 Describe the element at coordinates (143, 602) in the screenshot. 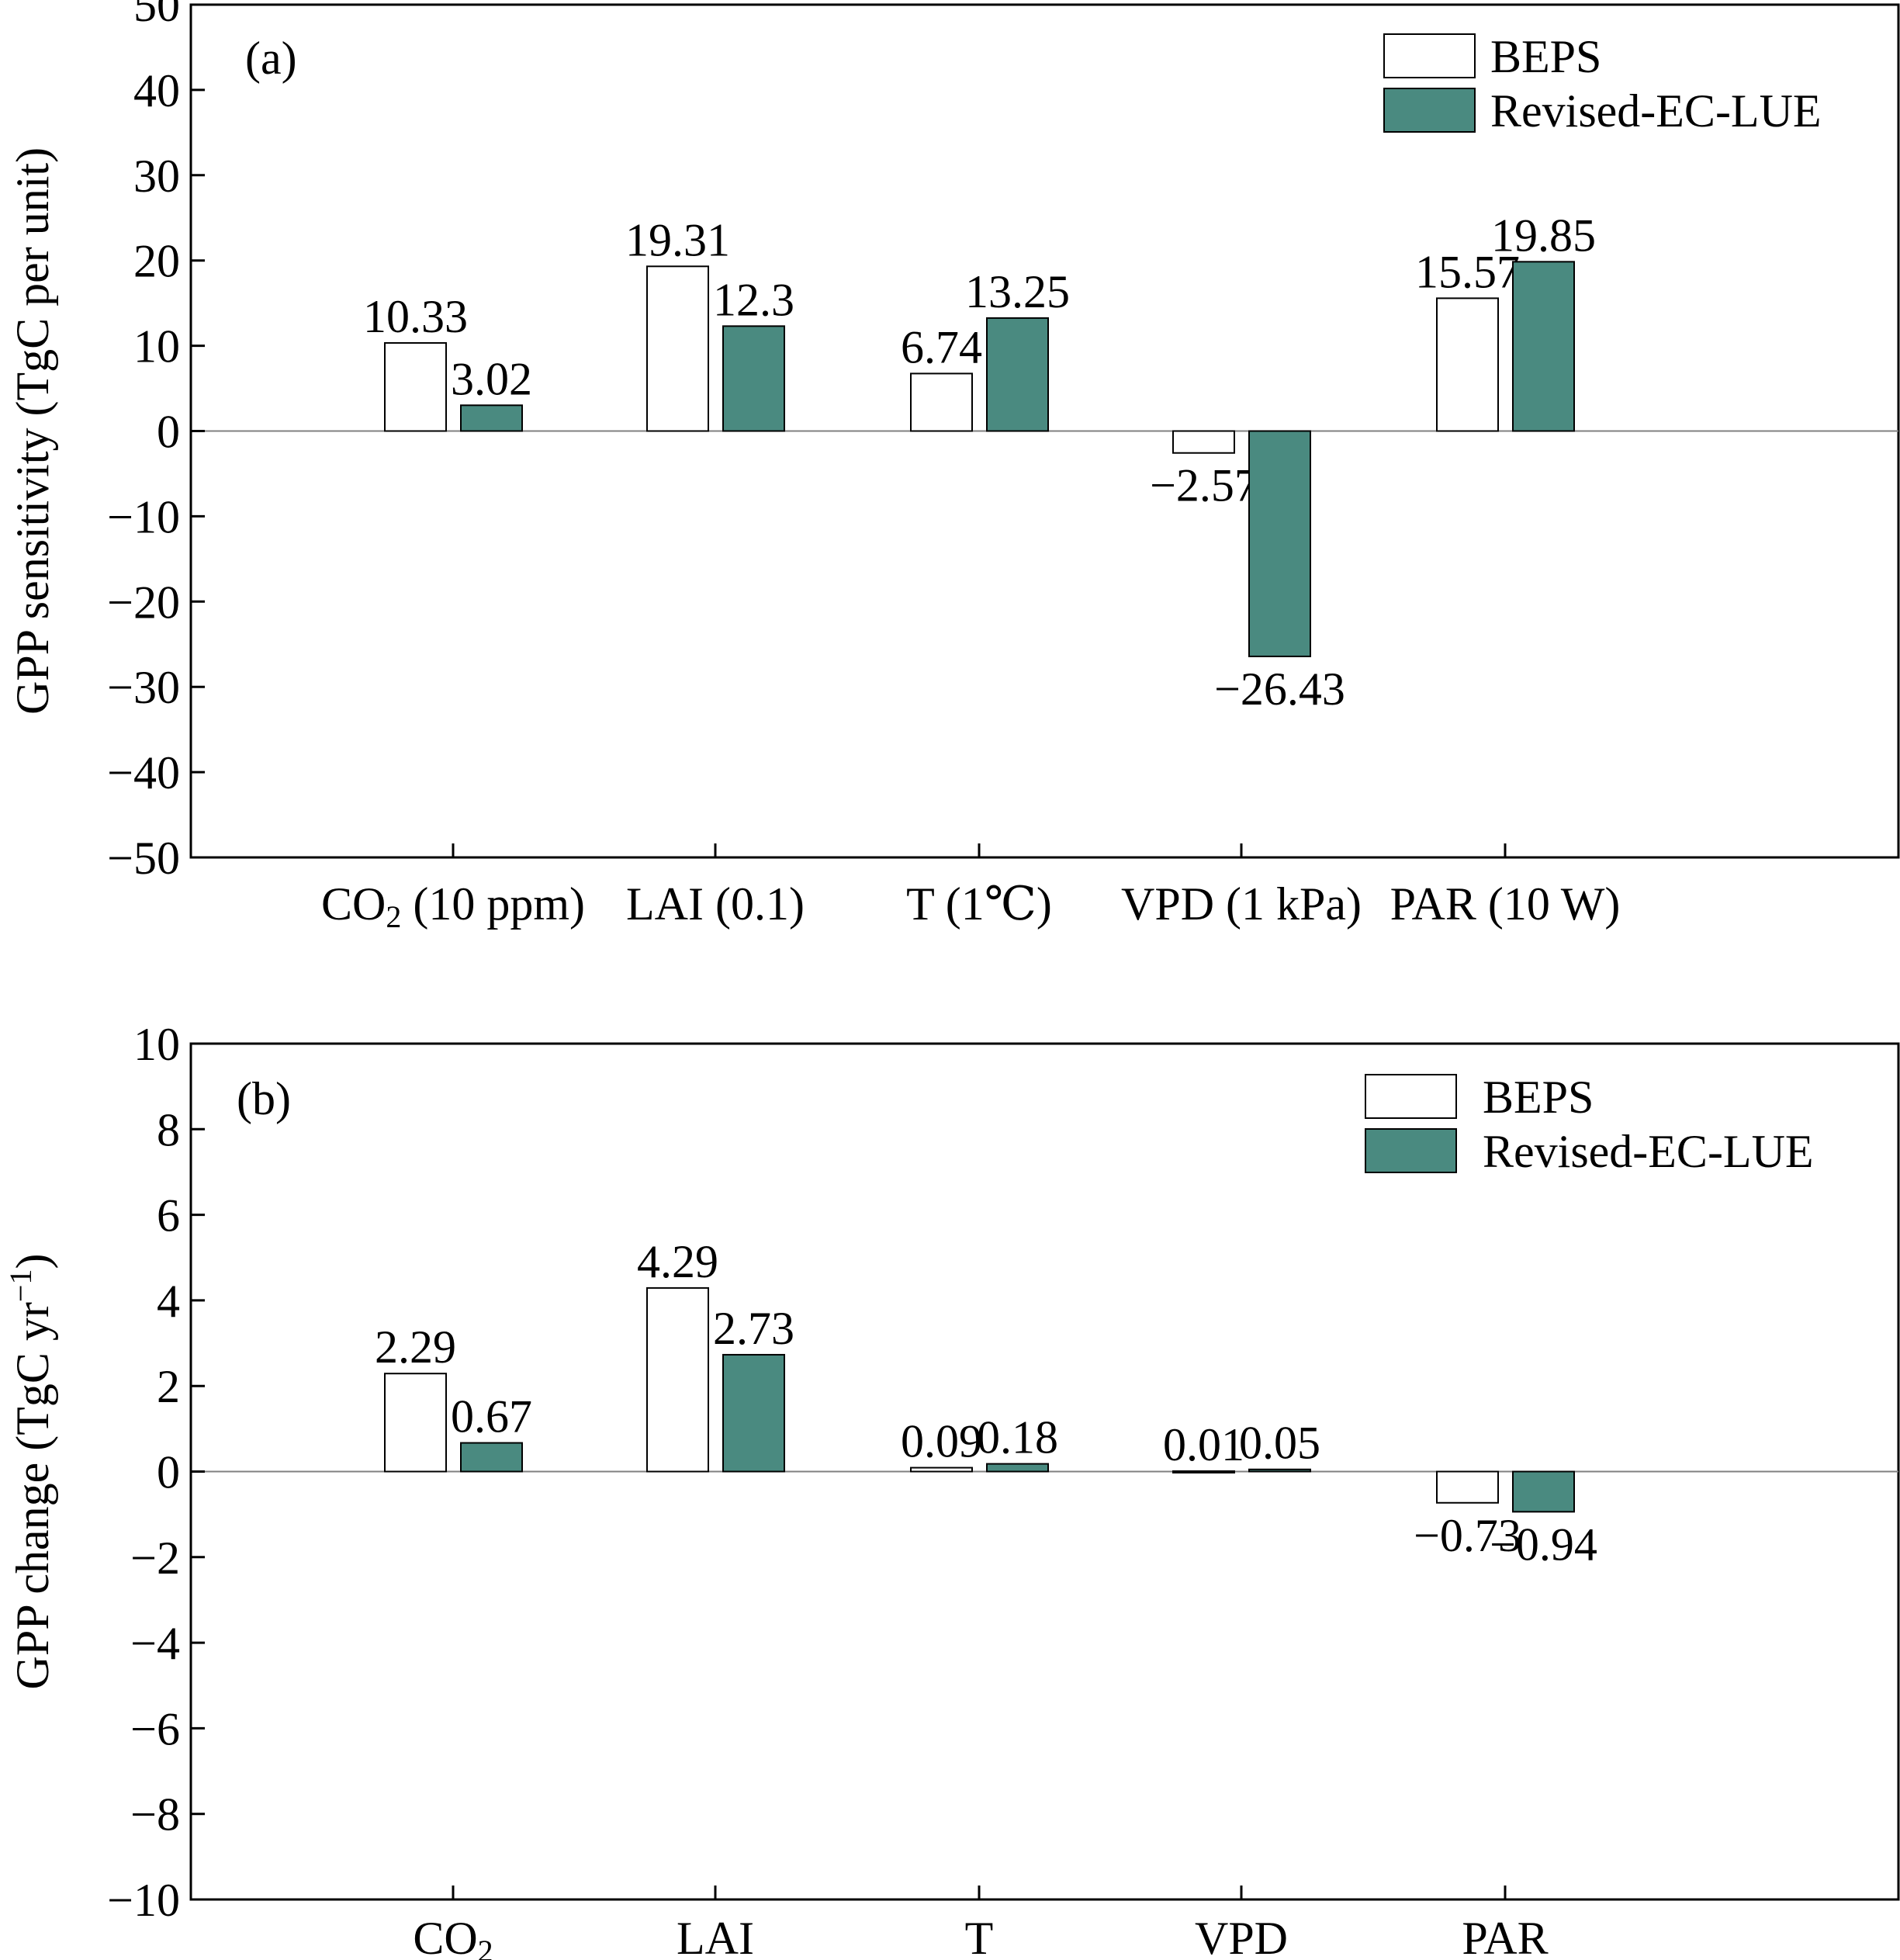

I see `y-tick-label: −20` at that location.